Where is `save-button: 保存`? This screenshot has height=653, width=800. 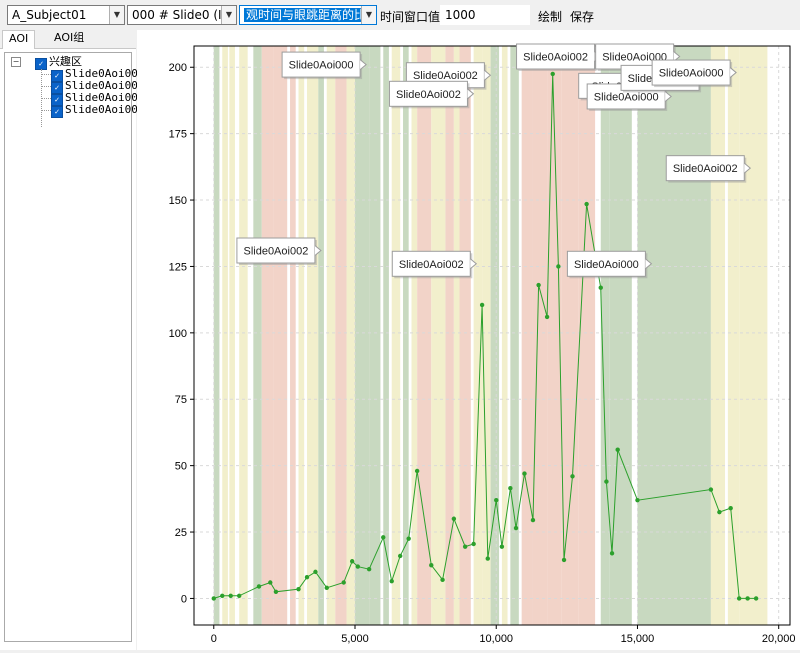 save-button: 保存 is located at coordinates (582, 17).